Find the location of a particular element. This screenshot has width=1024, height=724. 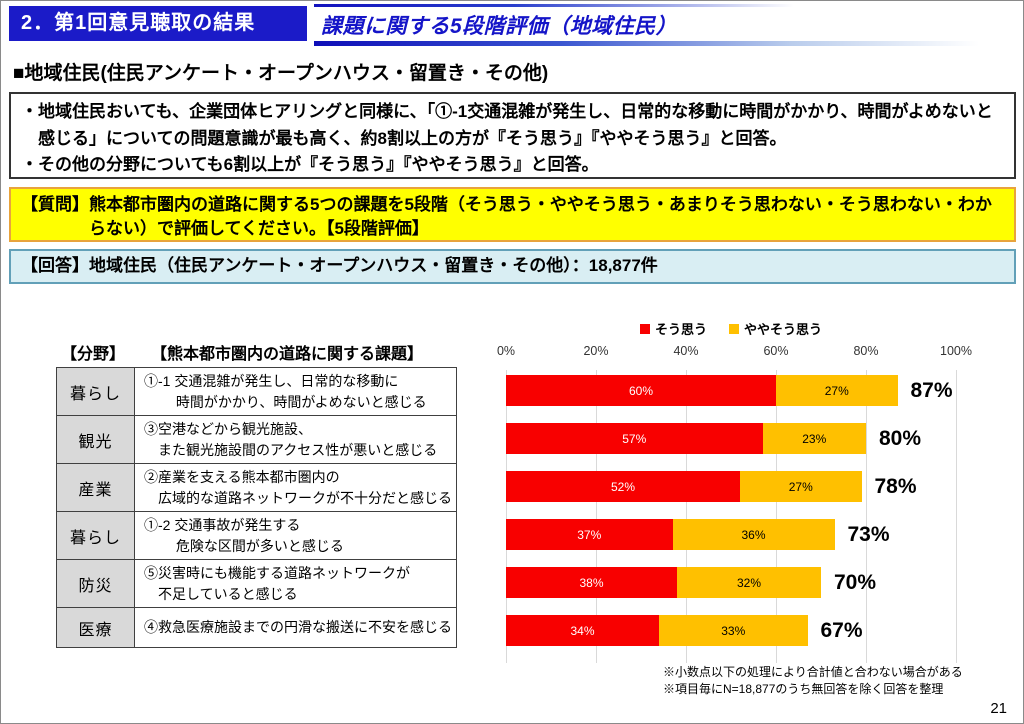

slide-subtitle: 課題に関する5段階評価（地域住民） is located at coordinates (499, 26).